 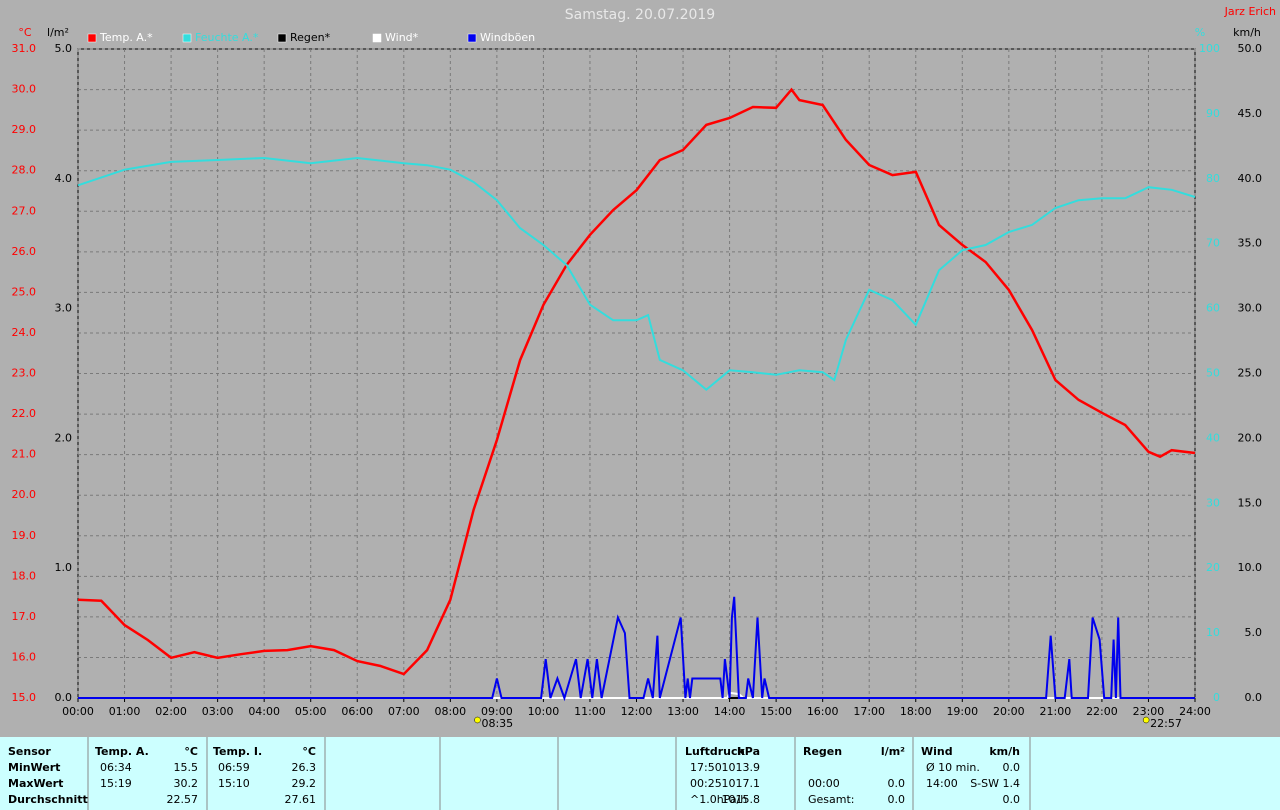 What do you see at coordinates (1250, 113) in the screenshot?
I see `y-tick-label: 45.0` at bounding box center [1250, 113].